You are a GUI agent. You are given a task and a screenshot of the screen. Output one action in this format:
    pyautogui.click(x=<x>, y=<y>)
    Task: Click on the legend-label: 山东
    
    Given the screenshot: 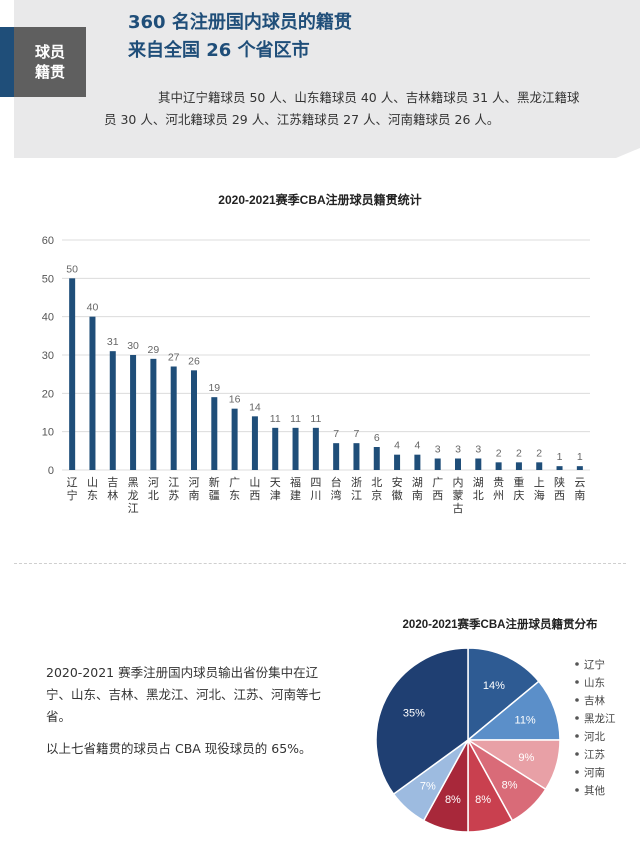 What is the action you would take?
    pyautogui.click(x=594, y=682)
    